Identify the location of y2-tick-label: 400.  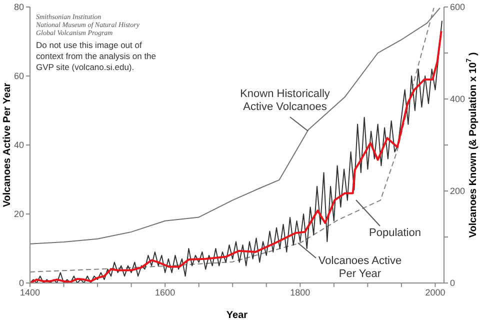
(458, 99).